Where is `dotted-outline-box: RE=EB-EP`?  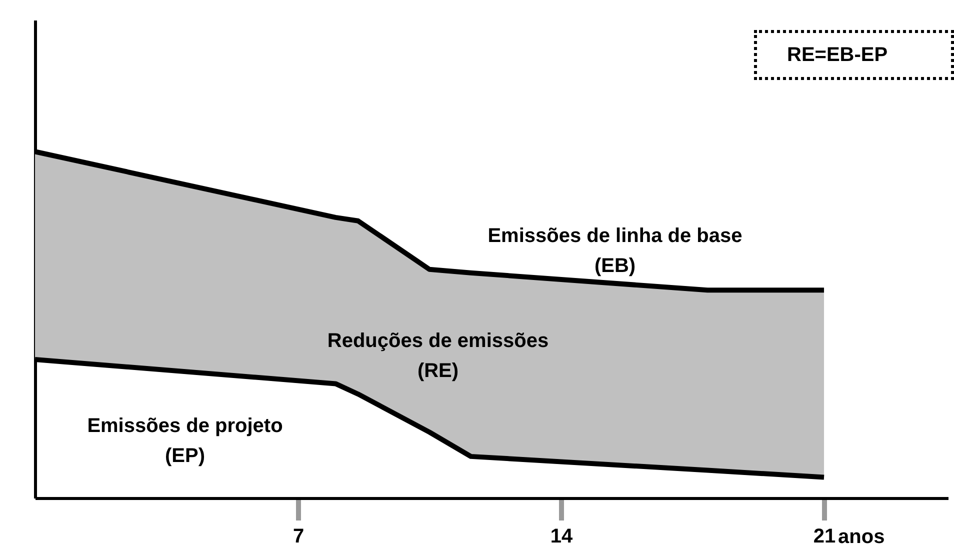
dotted-outline-box: RE=EB-EP is located at coordinates (854, 55).